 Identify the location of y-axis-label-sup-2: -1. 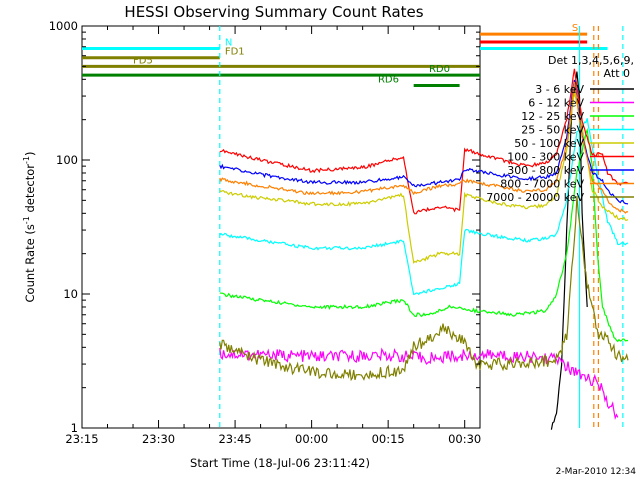
(26, 160).